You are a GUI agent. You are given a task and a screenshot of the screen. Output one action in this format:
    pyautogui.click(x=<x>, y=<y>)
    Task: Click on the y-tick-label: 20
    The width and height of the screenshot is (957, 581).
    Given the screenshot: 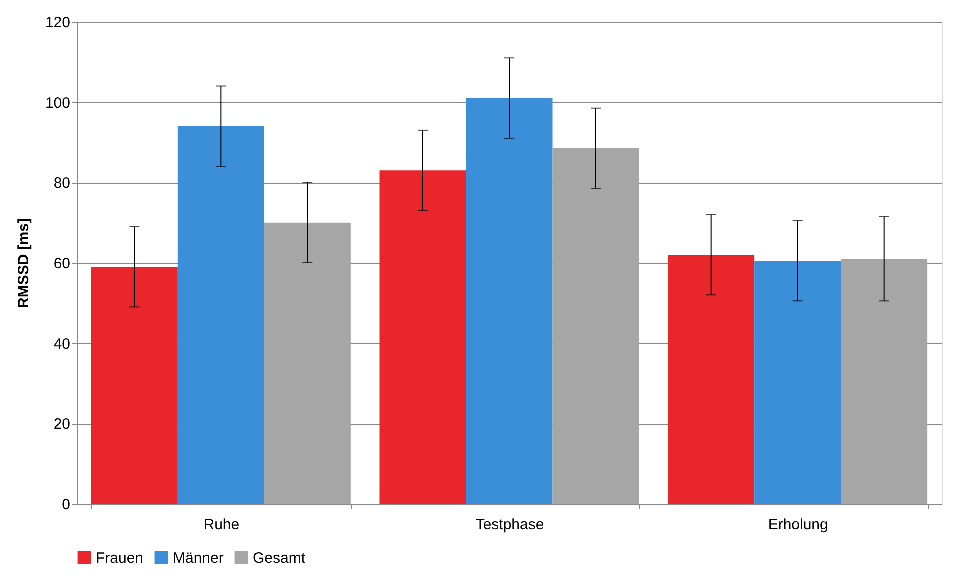 What is the action you would take?
    pyautogui.click(x=62, y=425)
    